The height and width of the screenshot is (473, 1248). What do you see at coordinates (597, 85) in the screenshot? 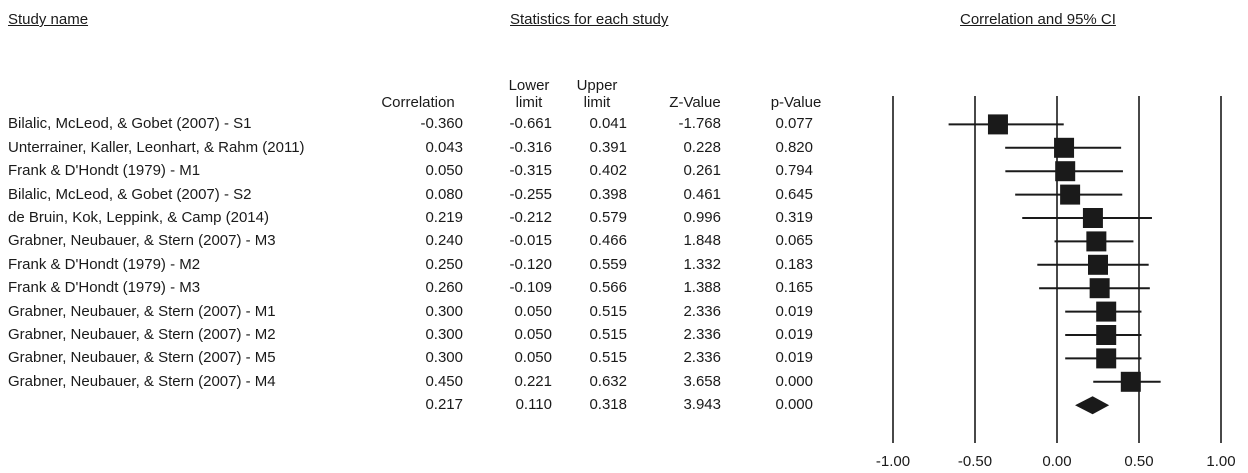
I see `col-upper-label-1: Upper` at bounding box center [597, 85].